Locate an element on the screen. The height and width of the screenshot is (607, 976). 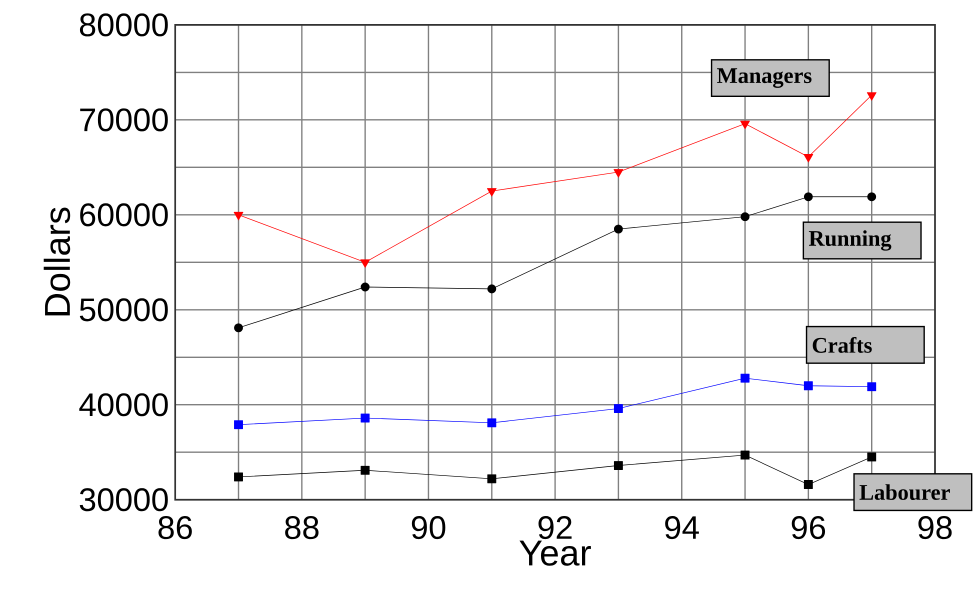
series-label: Crafts is located at coordinates (842, 345).